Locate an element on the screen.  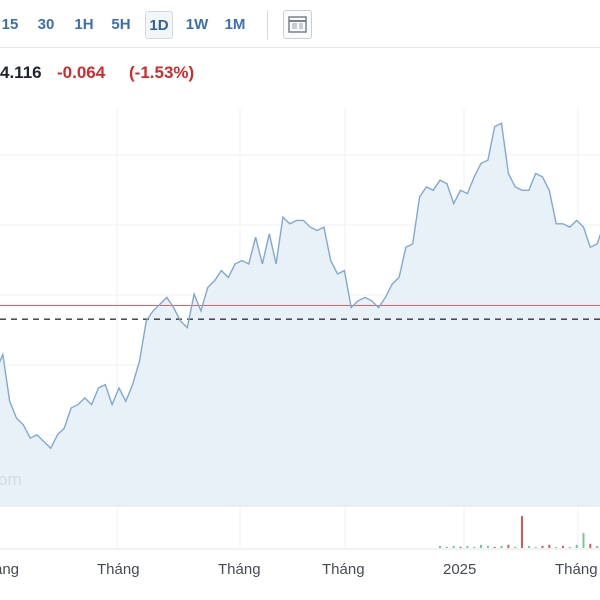
timeframe-30-button: 30 is located at coordinates (46, 24).